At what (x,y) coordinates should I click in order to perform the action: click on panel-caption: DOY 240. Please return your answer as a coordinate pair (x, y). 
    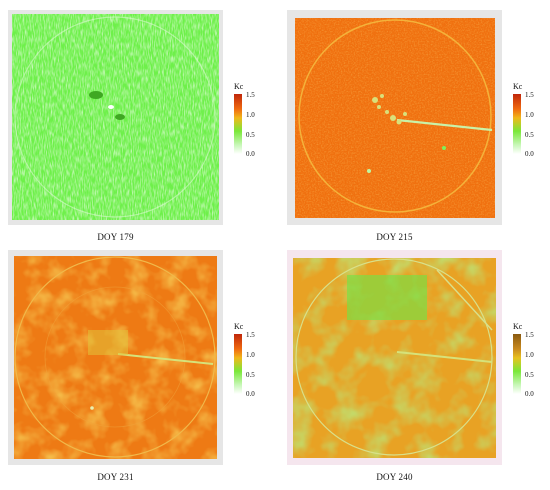
    Looking at the image, I should click on (394, 477).